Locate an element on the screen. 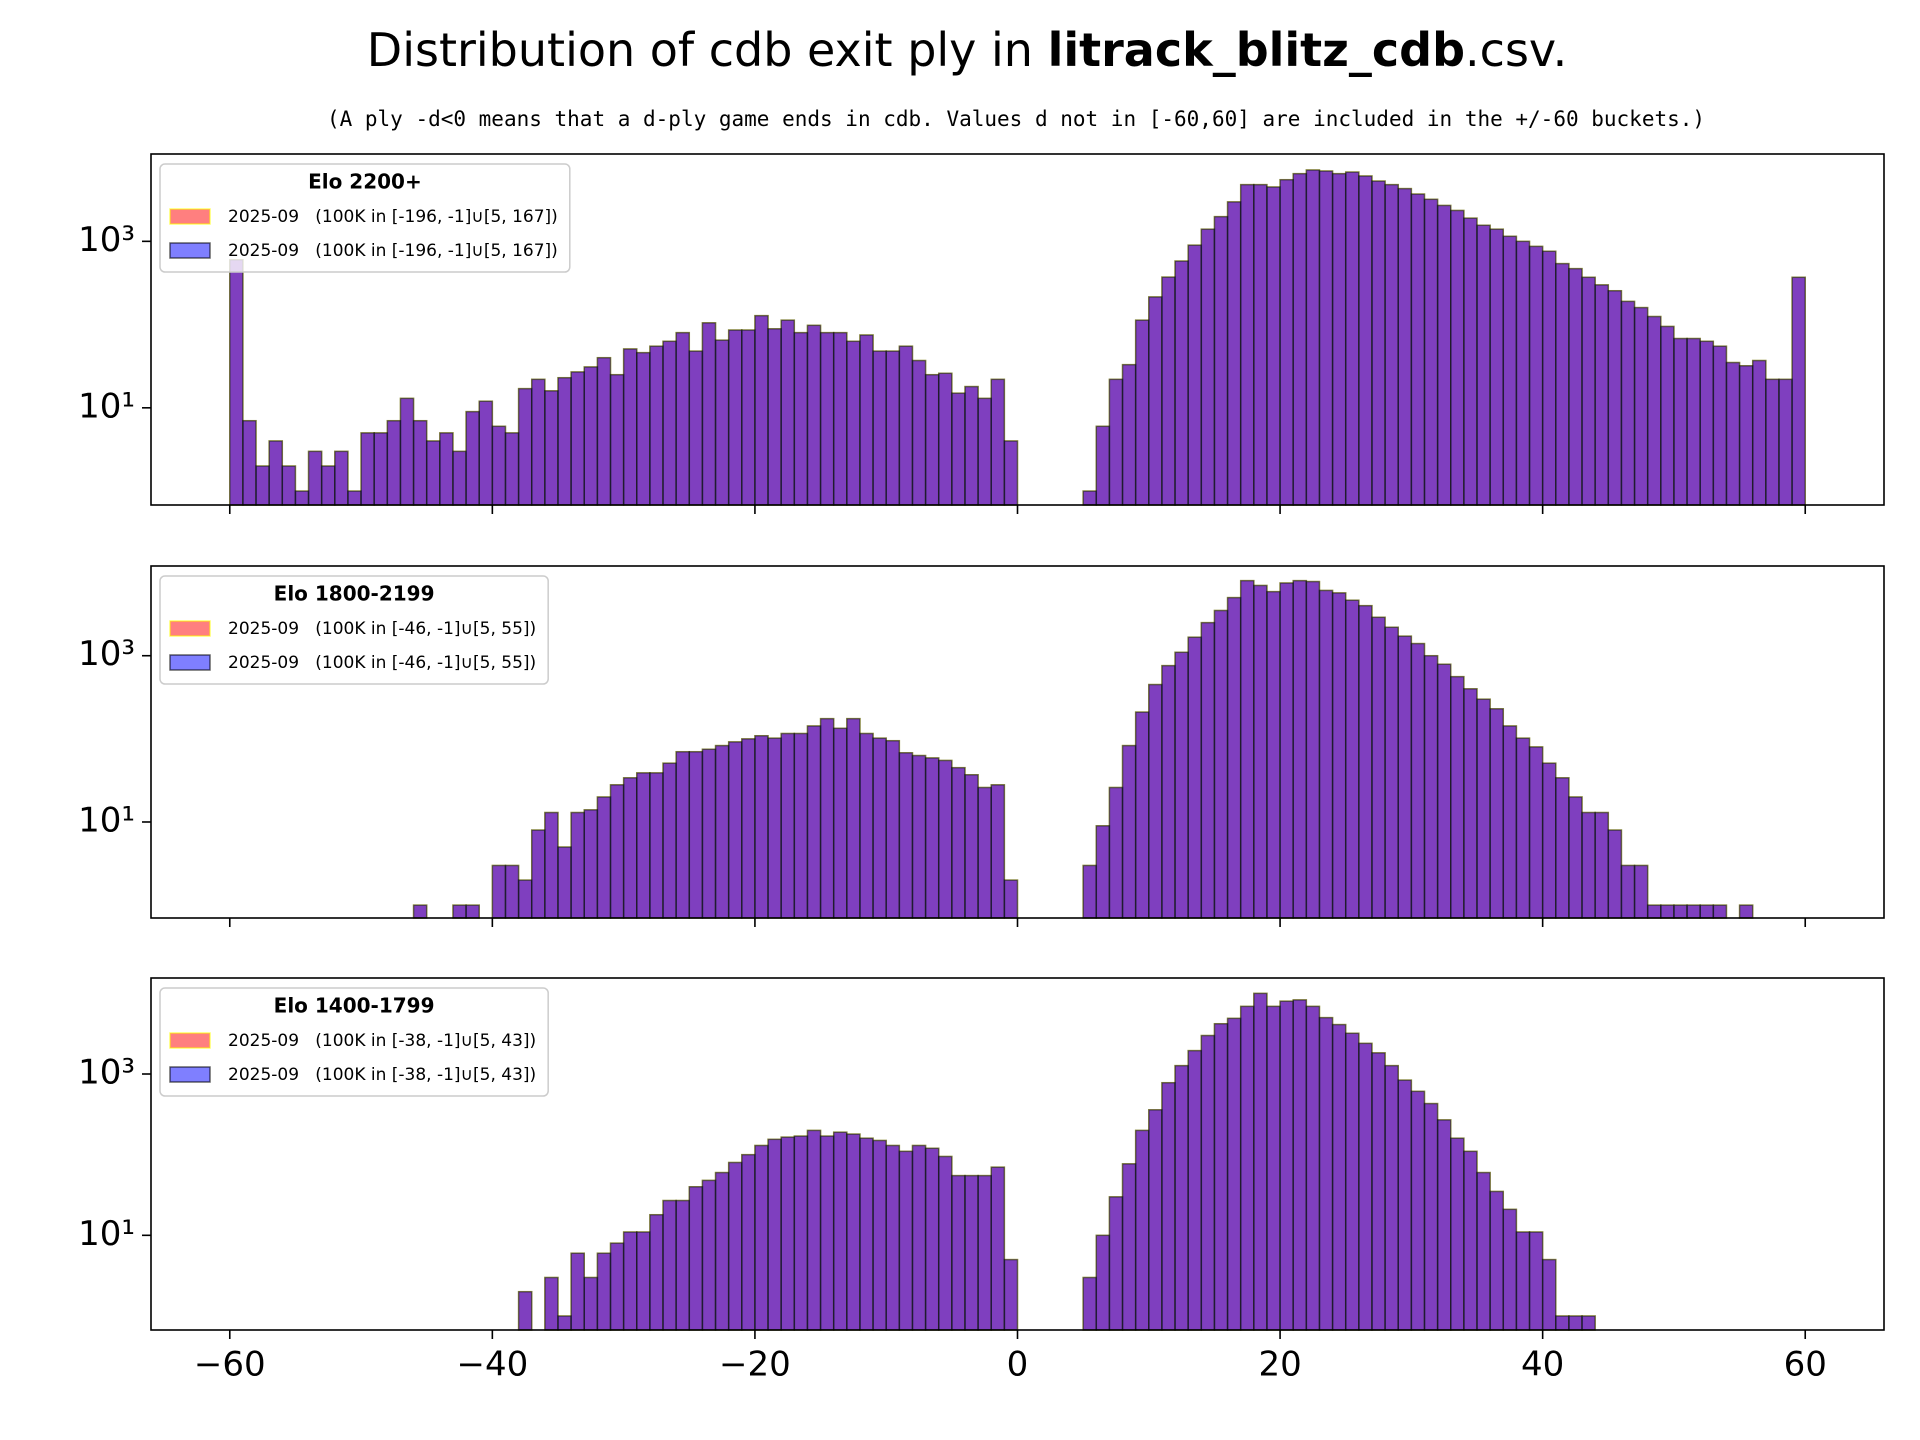  x-tick-label: 20 is located at coordinates (1279, 1365).